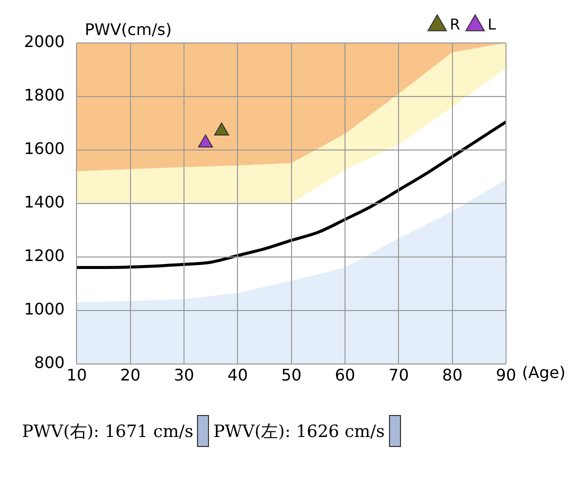 The width and height of the screenshot is (584, 477). What do you see at coordinates (49, 362) in the screenshot?
I see `y-tick-label: 800` at bounding box center [49, 362].